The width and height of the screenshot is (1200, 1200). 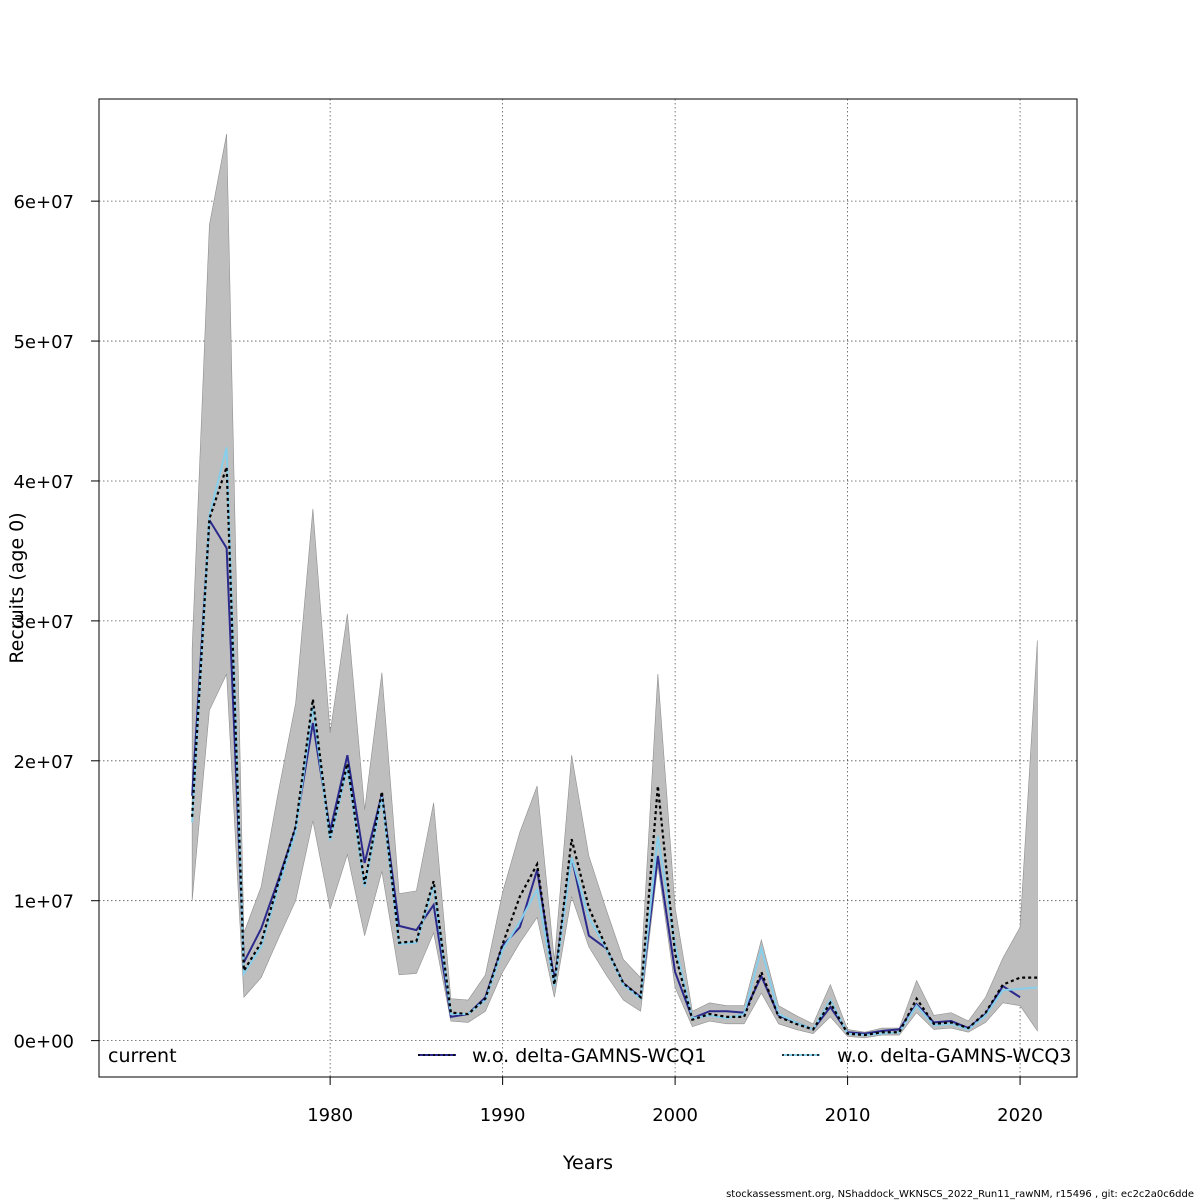 I want to click on y-tick-label: 4e+07, so click(x=43, y=482).